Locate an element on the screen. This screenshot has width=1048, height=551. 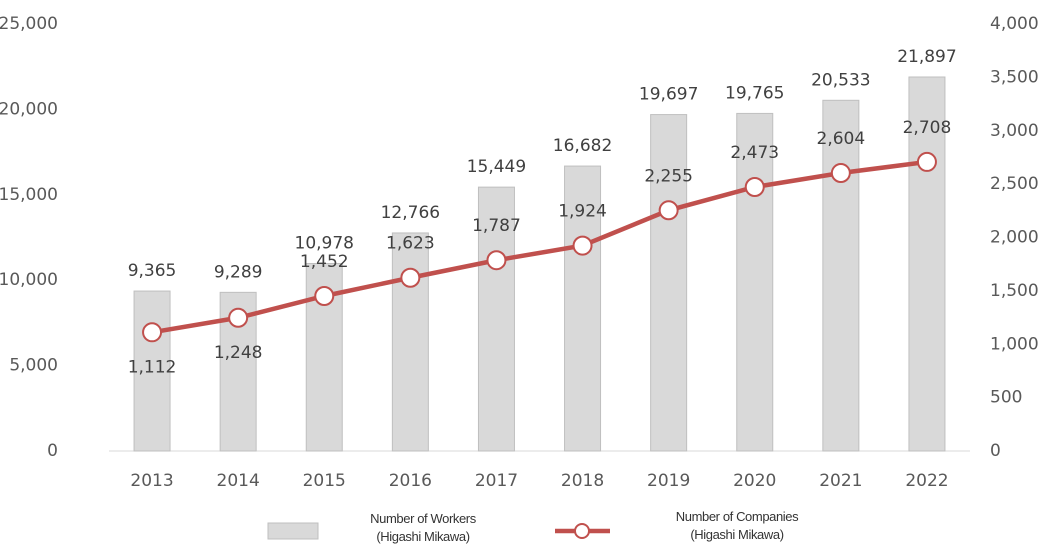
bar-value-label: 19,697 is located at coordinates (668, 95).